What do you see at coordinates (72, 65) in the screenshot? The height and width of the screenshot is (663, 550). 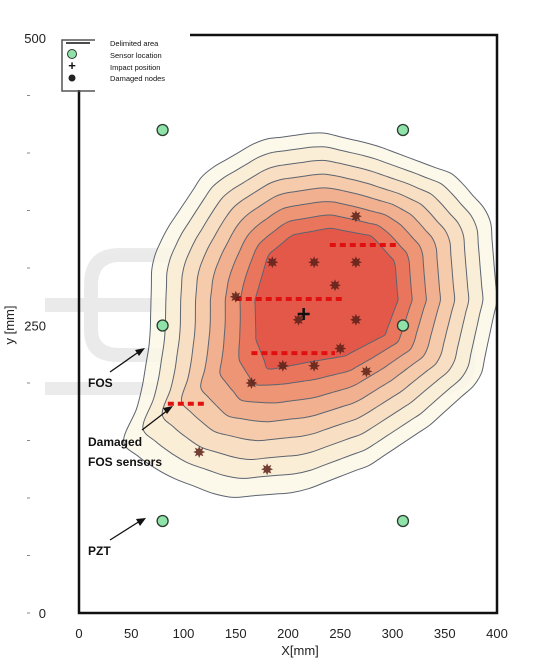 I see `legend-plus-icon: +` at bounding box center [72, 65].